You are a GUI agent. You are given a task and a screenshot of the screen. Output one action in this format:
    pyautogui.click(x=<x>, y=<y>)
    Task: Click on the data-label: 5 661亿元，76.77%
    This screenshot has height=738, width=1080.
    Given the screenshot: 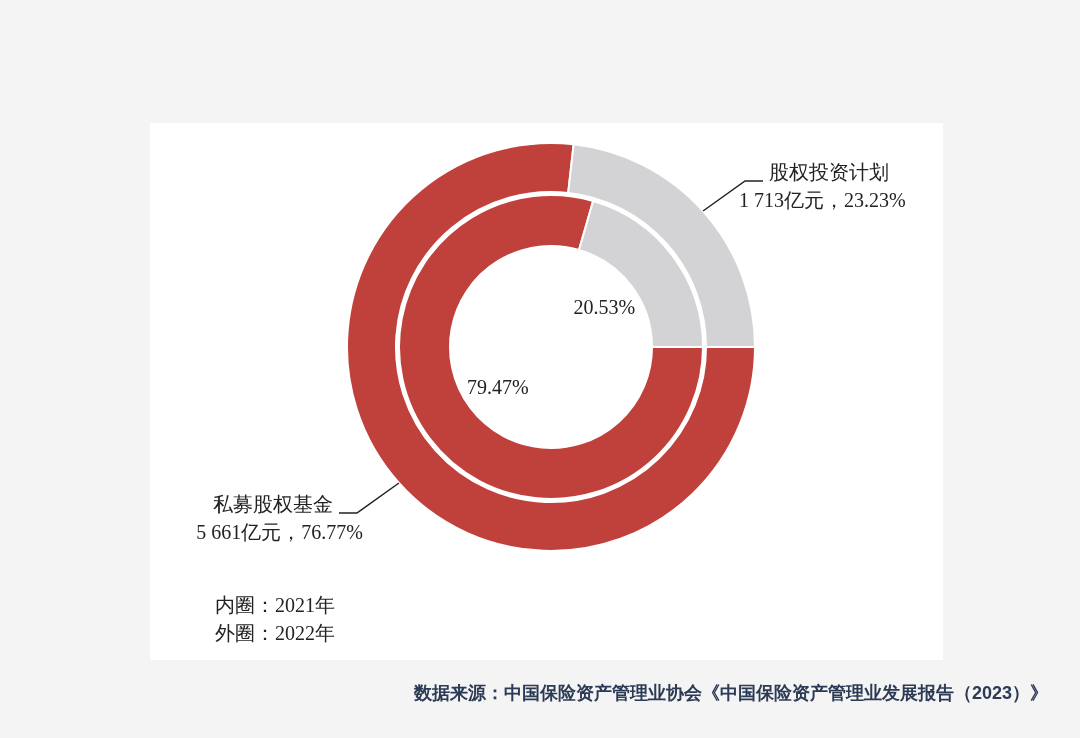 What is the action you would take?
    pyautogui.click(x=279, y=532)
    